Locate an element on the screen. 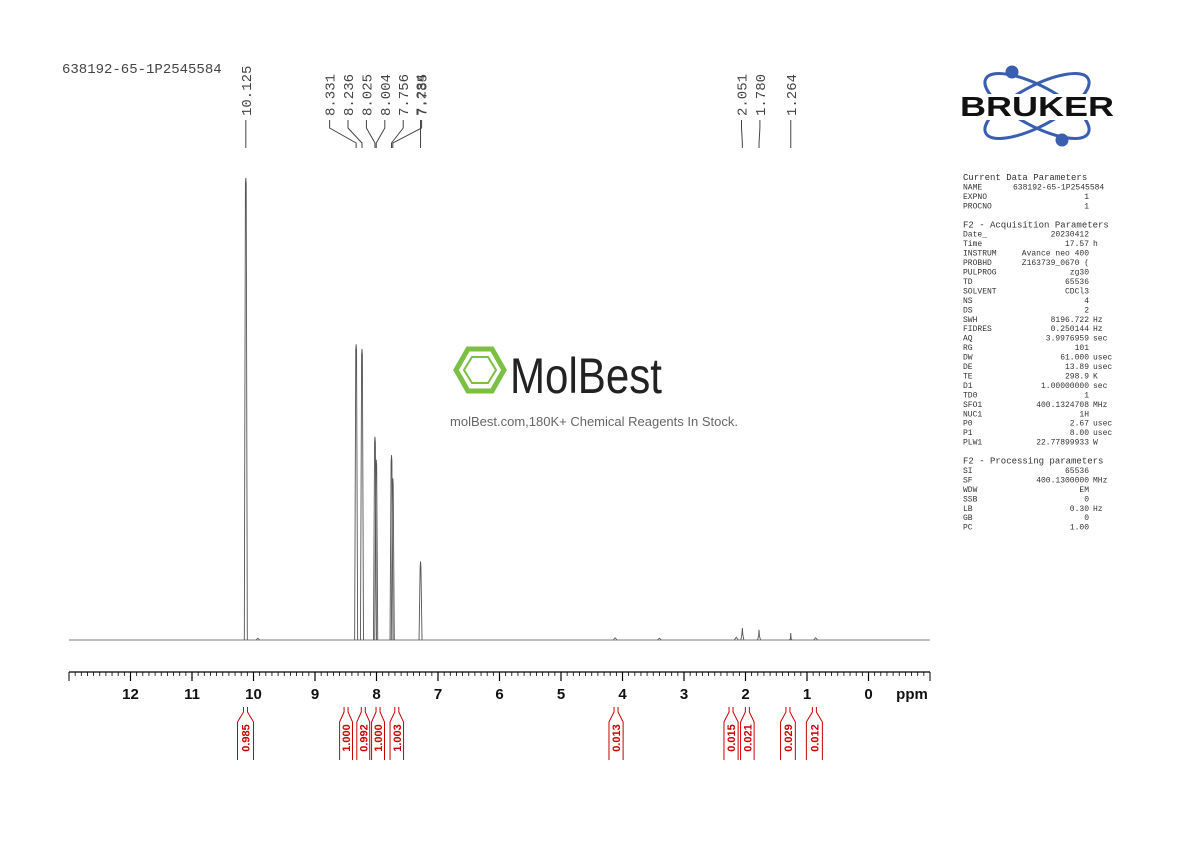 Image resolution: width=1190 pixels, height=842 pixels. parameter-key: SFO1 is located at coordinates (972, 405).